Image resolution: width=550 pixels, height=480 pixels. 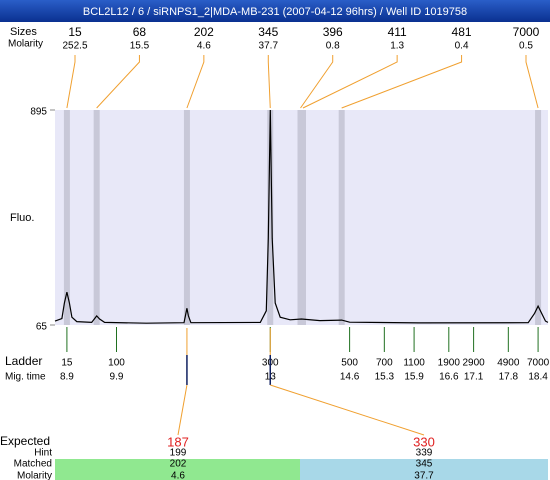 What do you see at coordinates (23, 361) in the screenshot?
I see `ladder-label: Ladder` at bounding box center [23, 361].